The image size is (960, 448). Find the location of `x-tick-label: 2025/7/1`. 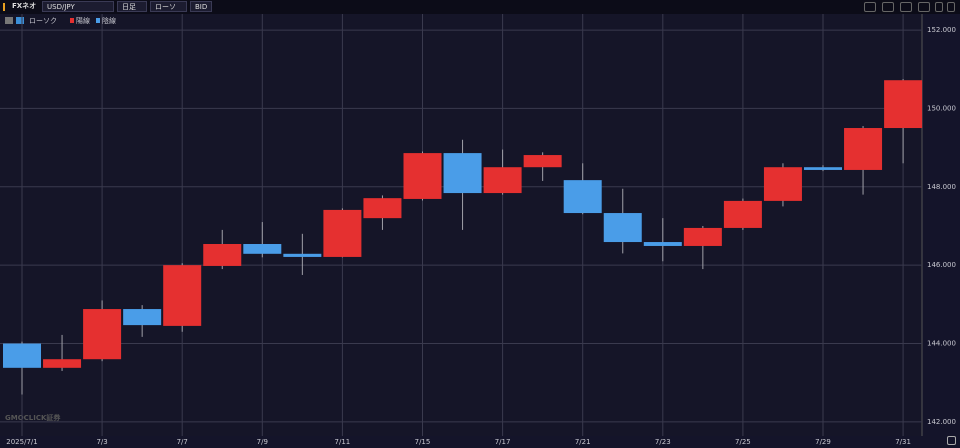

x-tick-label: 2025/7/1 is located at coordinates (21, 442).